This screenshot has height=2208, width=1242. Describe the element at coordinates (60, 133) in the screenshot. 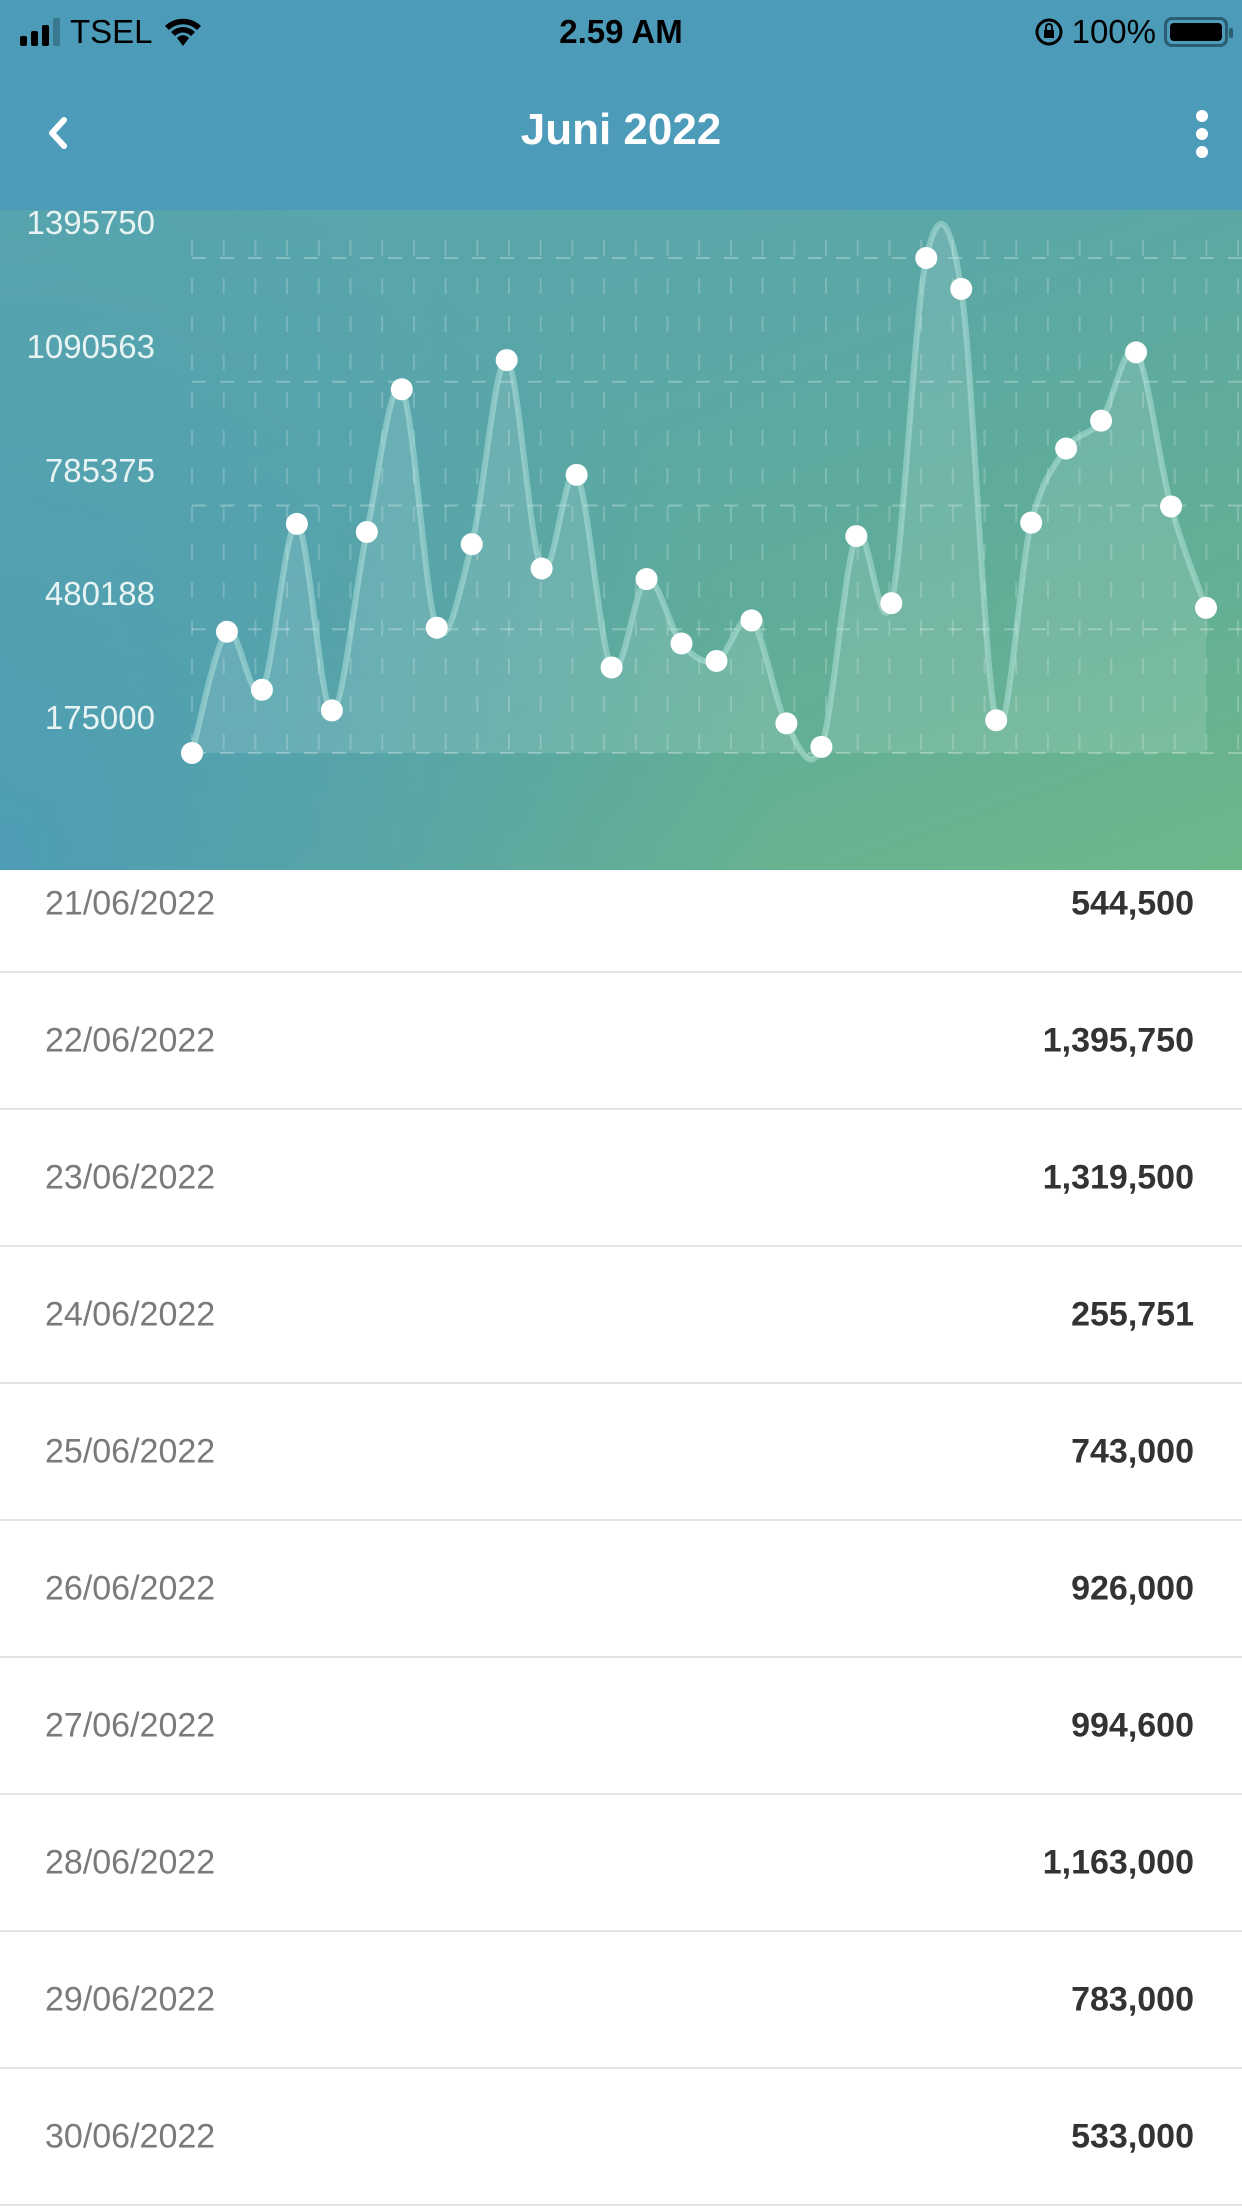

I see `back-chevron-icon` at that location.